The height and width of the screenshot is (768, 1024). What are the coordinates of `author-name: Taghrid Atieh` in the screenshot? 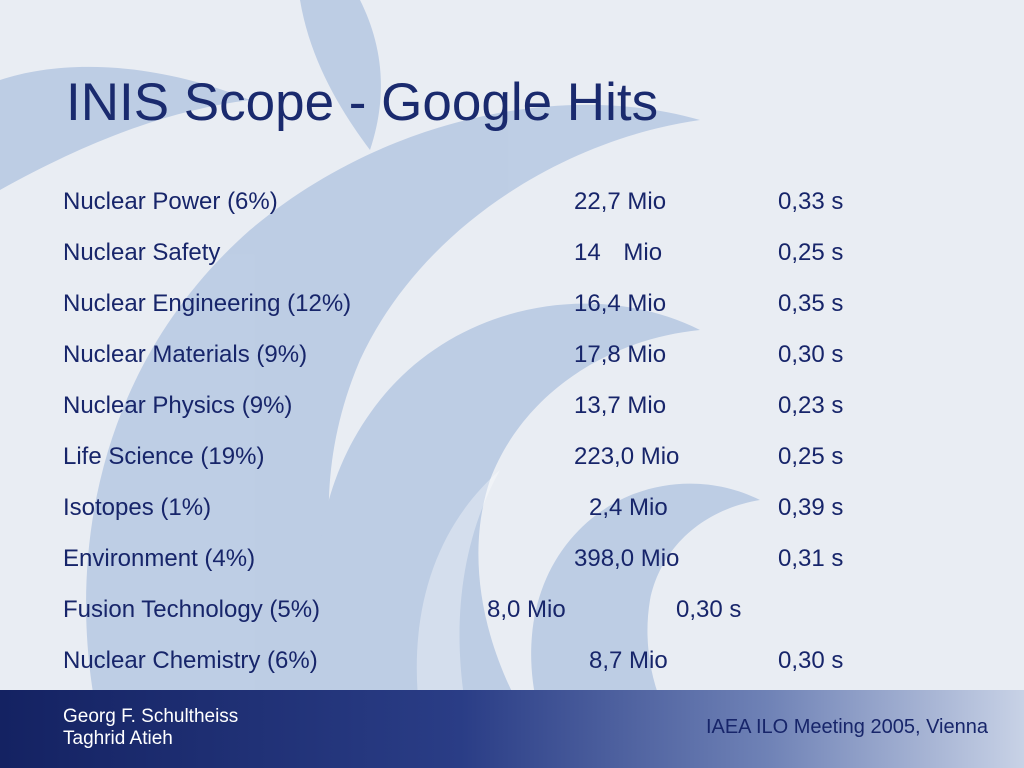 It's located at (118, 738).